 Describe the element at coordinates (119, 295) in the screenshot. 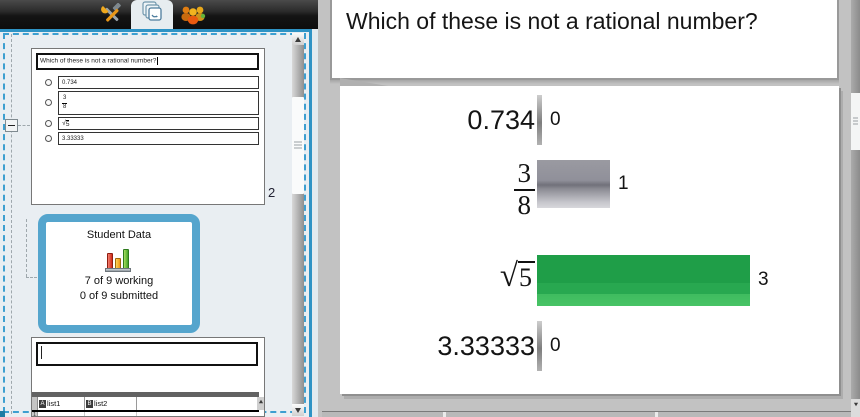

I see `students-submitted-count: 0 of 9 submitted` at that location.